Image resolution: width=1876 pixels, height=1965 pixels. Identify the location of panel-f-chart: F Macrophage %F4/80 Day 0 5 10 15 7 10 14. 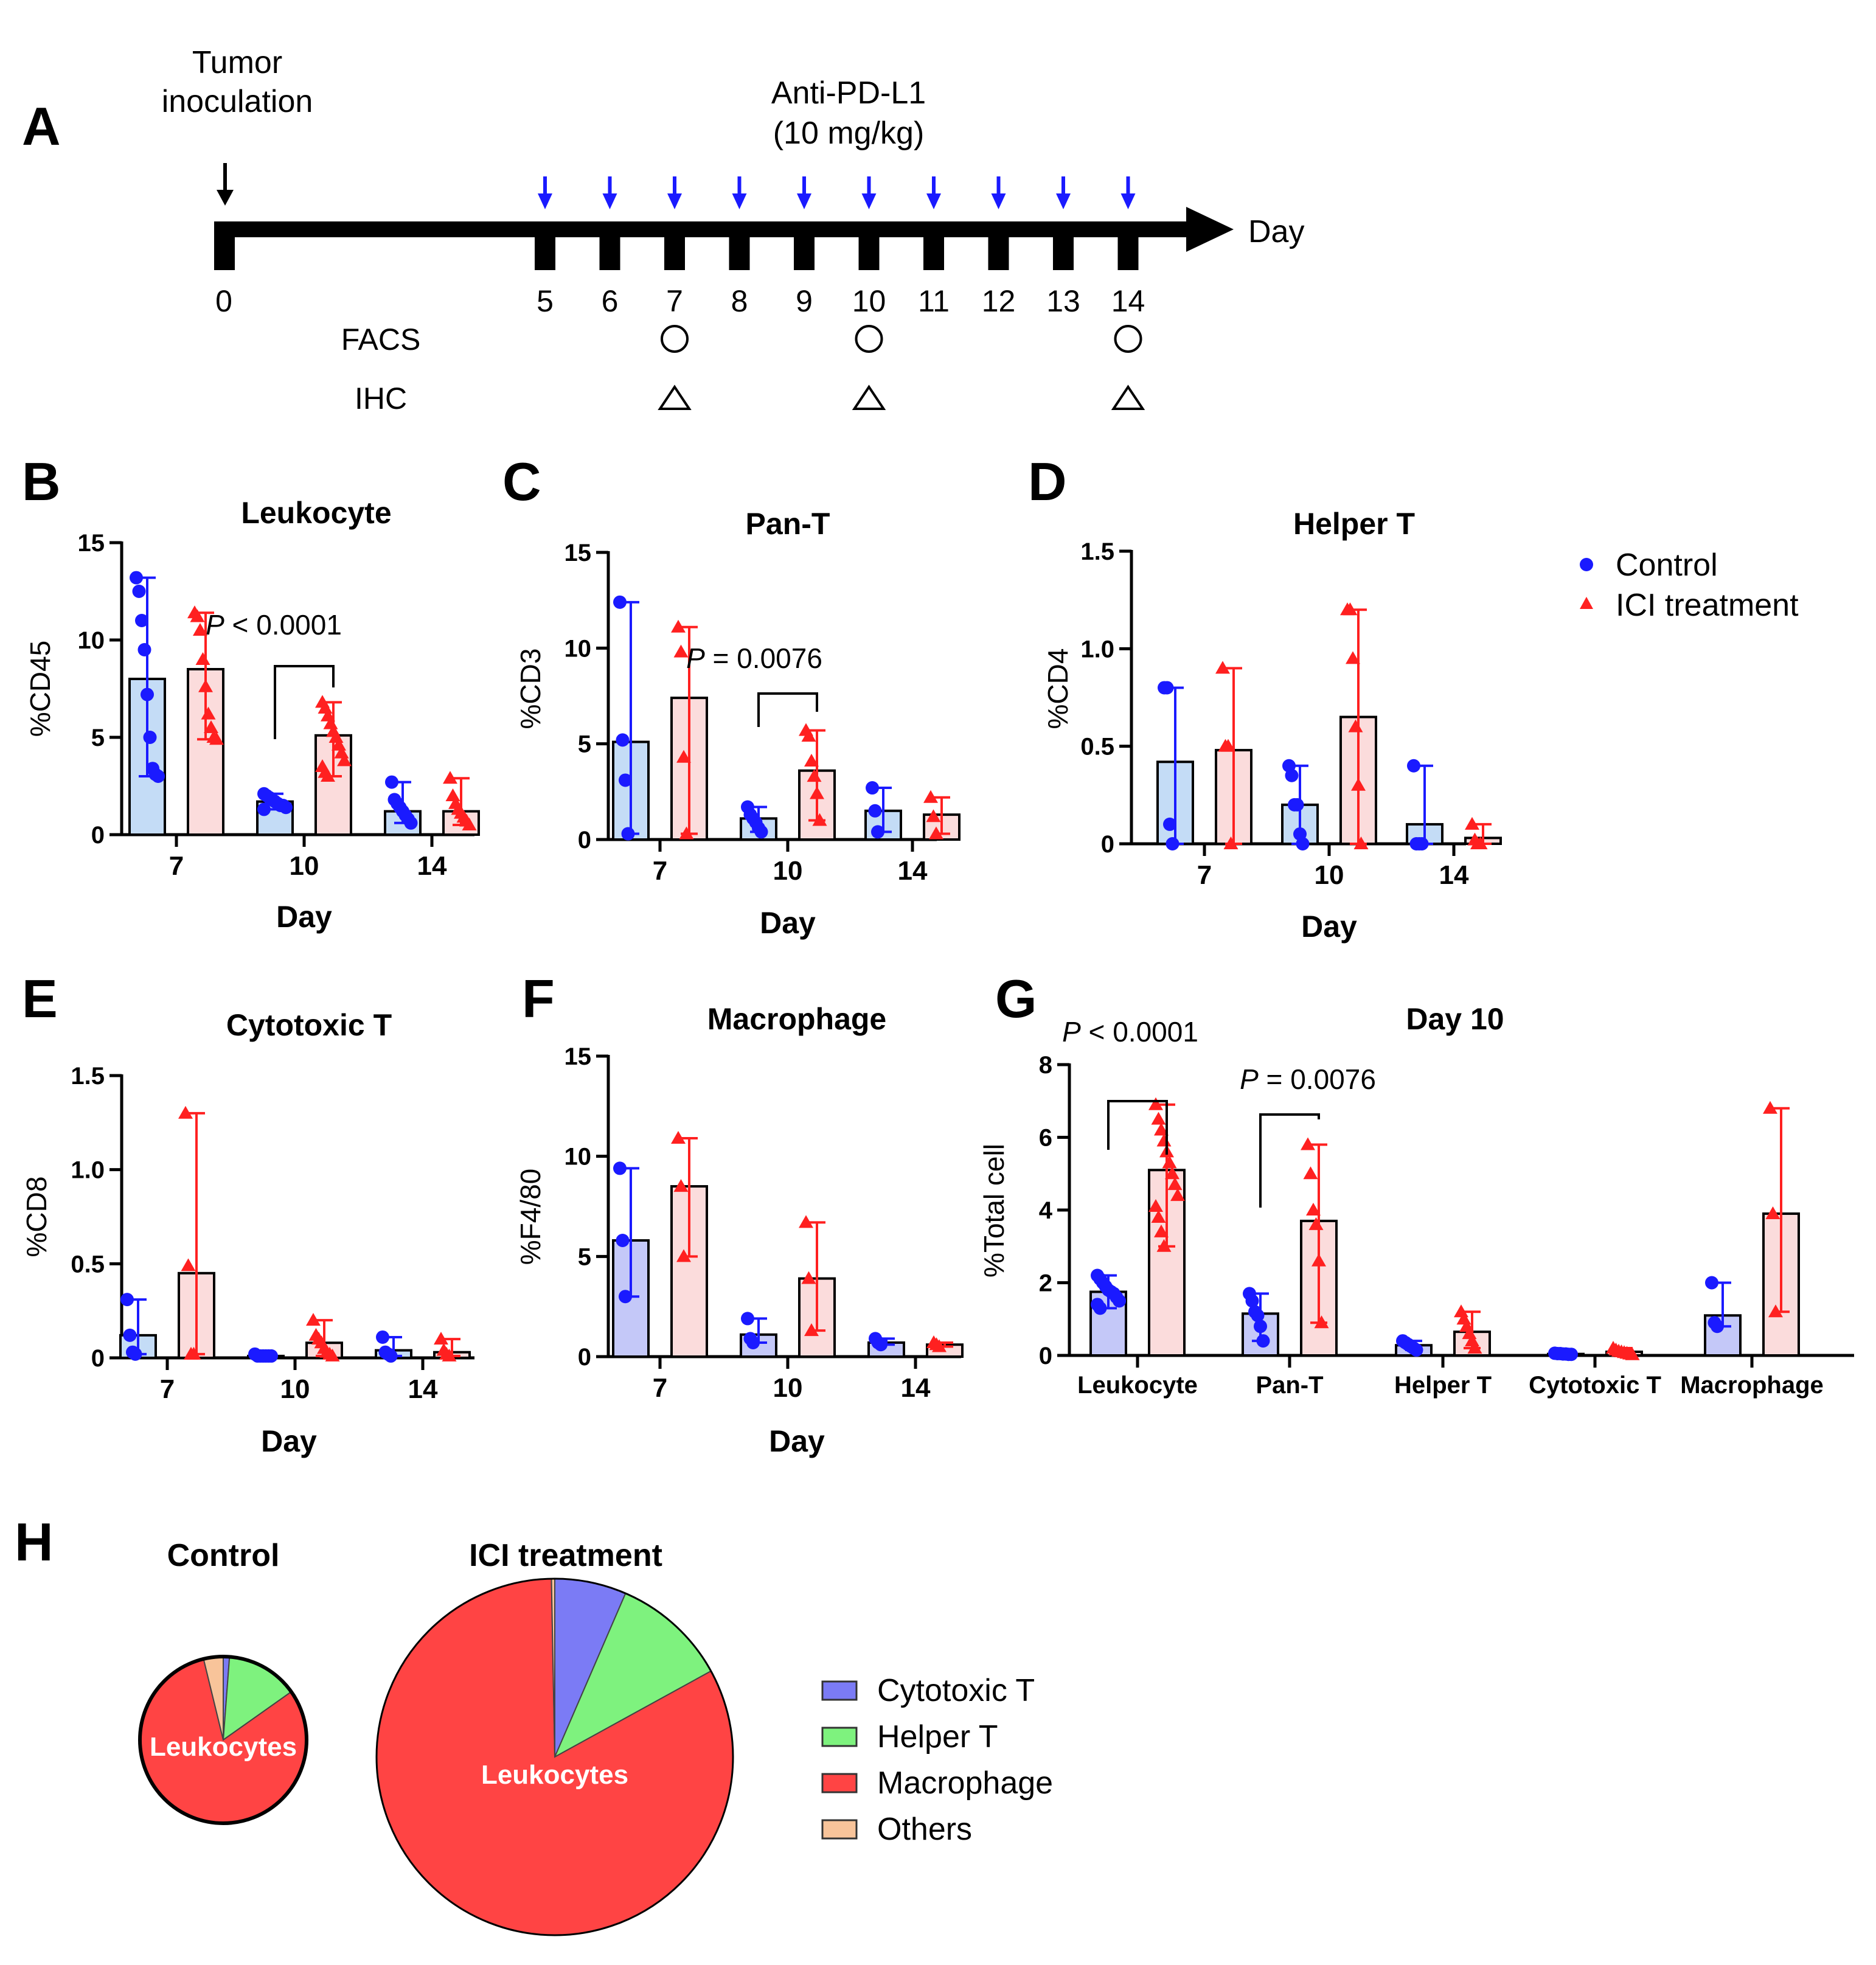
(739, 1213).